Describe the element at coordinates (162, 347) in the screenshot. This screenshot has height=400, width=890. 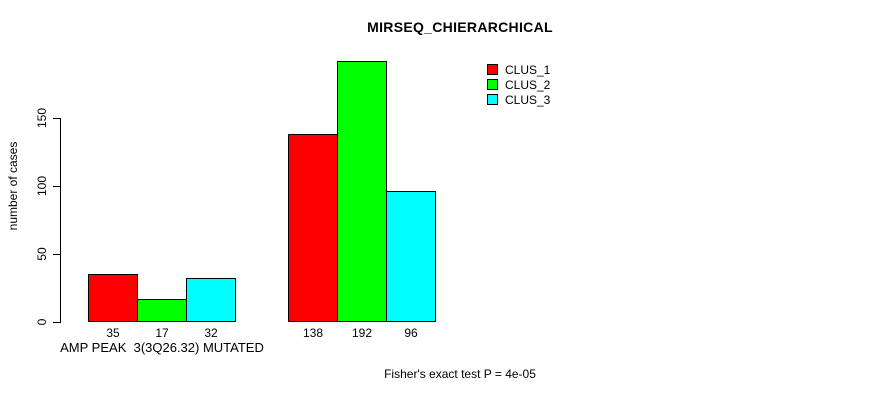
I see `x-axis-group-label: AMP PEAK 3(3Q26.32) MUTATED` at that location.